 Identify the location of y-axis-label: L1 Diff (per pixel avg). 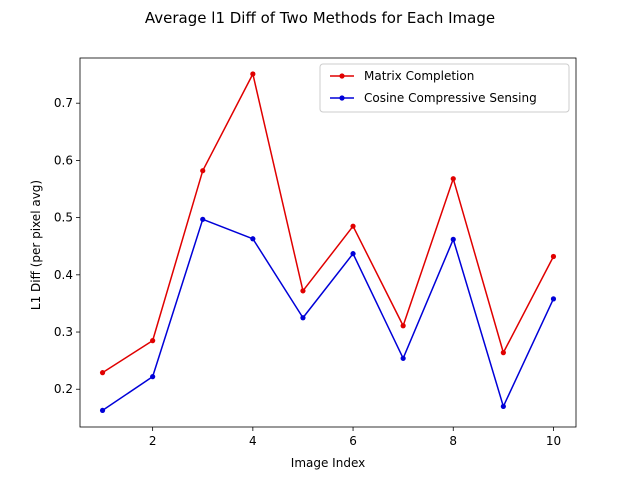
(36, 245).